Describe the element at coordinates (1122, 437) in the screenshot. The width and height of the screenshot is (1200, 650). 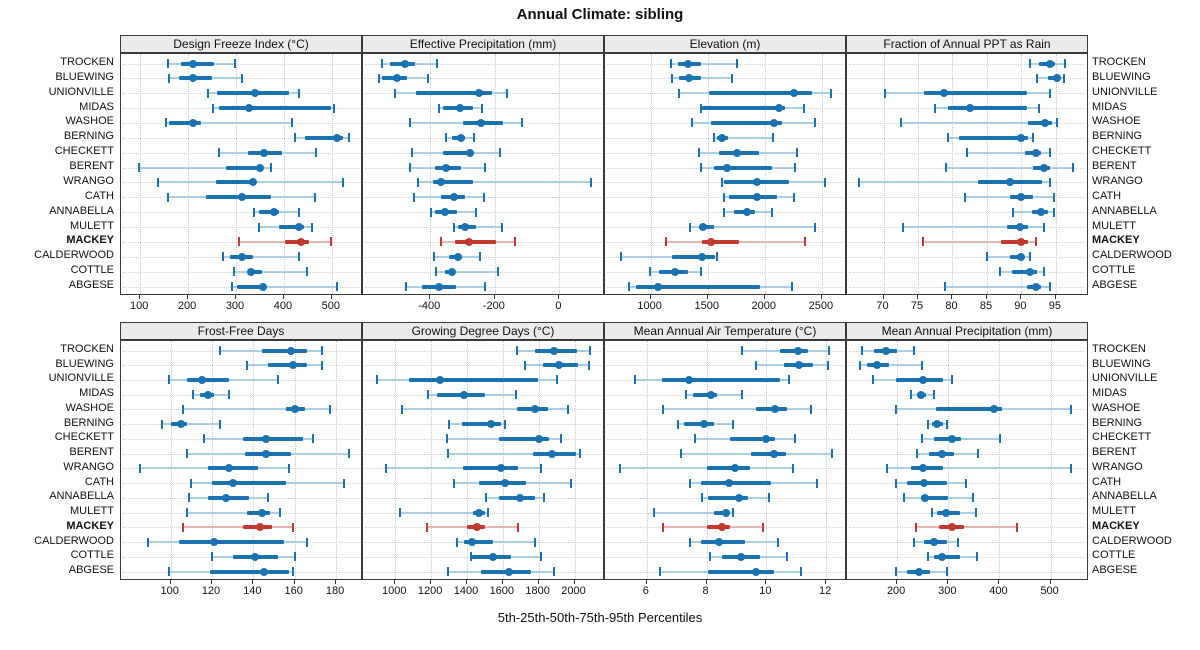
I see `station-label-right: CHECKETT` at that location.